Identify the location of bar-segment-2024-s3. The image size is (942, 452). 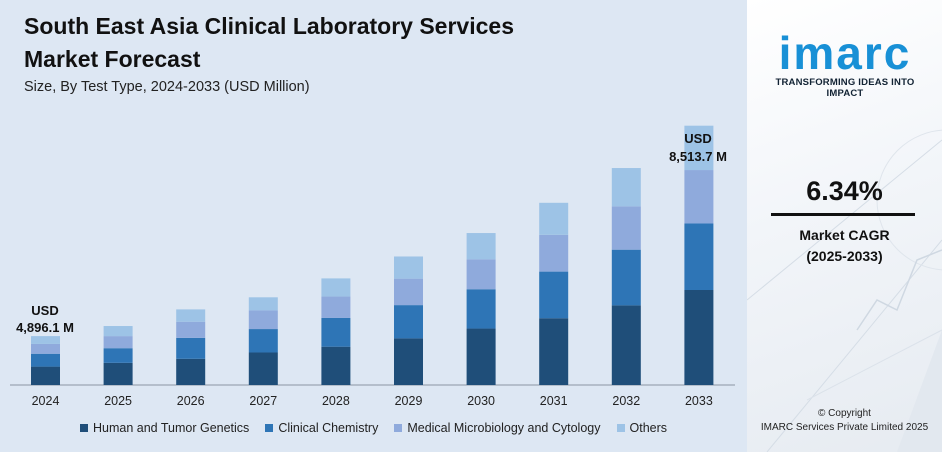
(45, 340).